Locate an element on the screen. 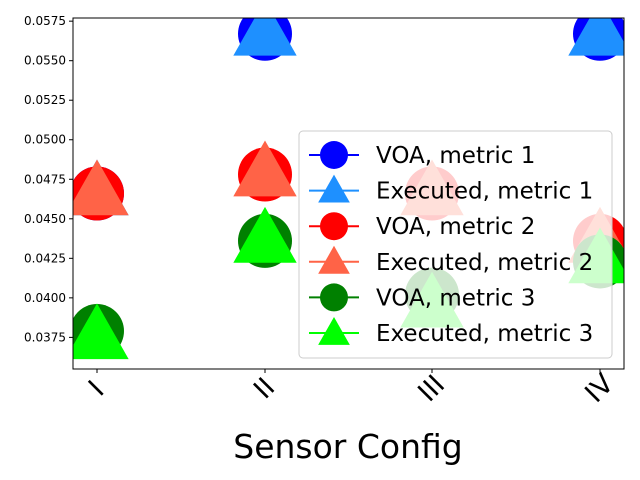 This screenshot has height=480, width=640. point-6-I is located at coordinates (101, 331).